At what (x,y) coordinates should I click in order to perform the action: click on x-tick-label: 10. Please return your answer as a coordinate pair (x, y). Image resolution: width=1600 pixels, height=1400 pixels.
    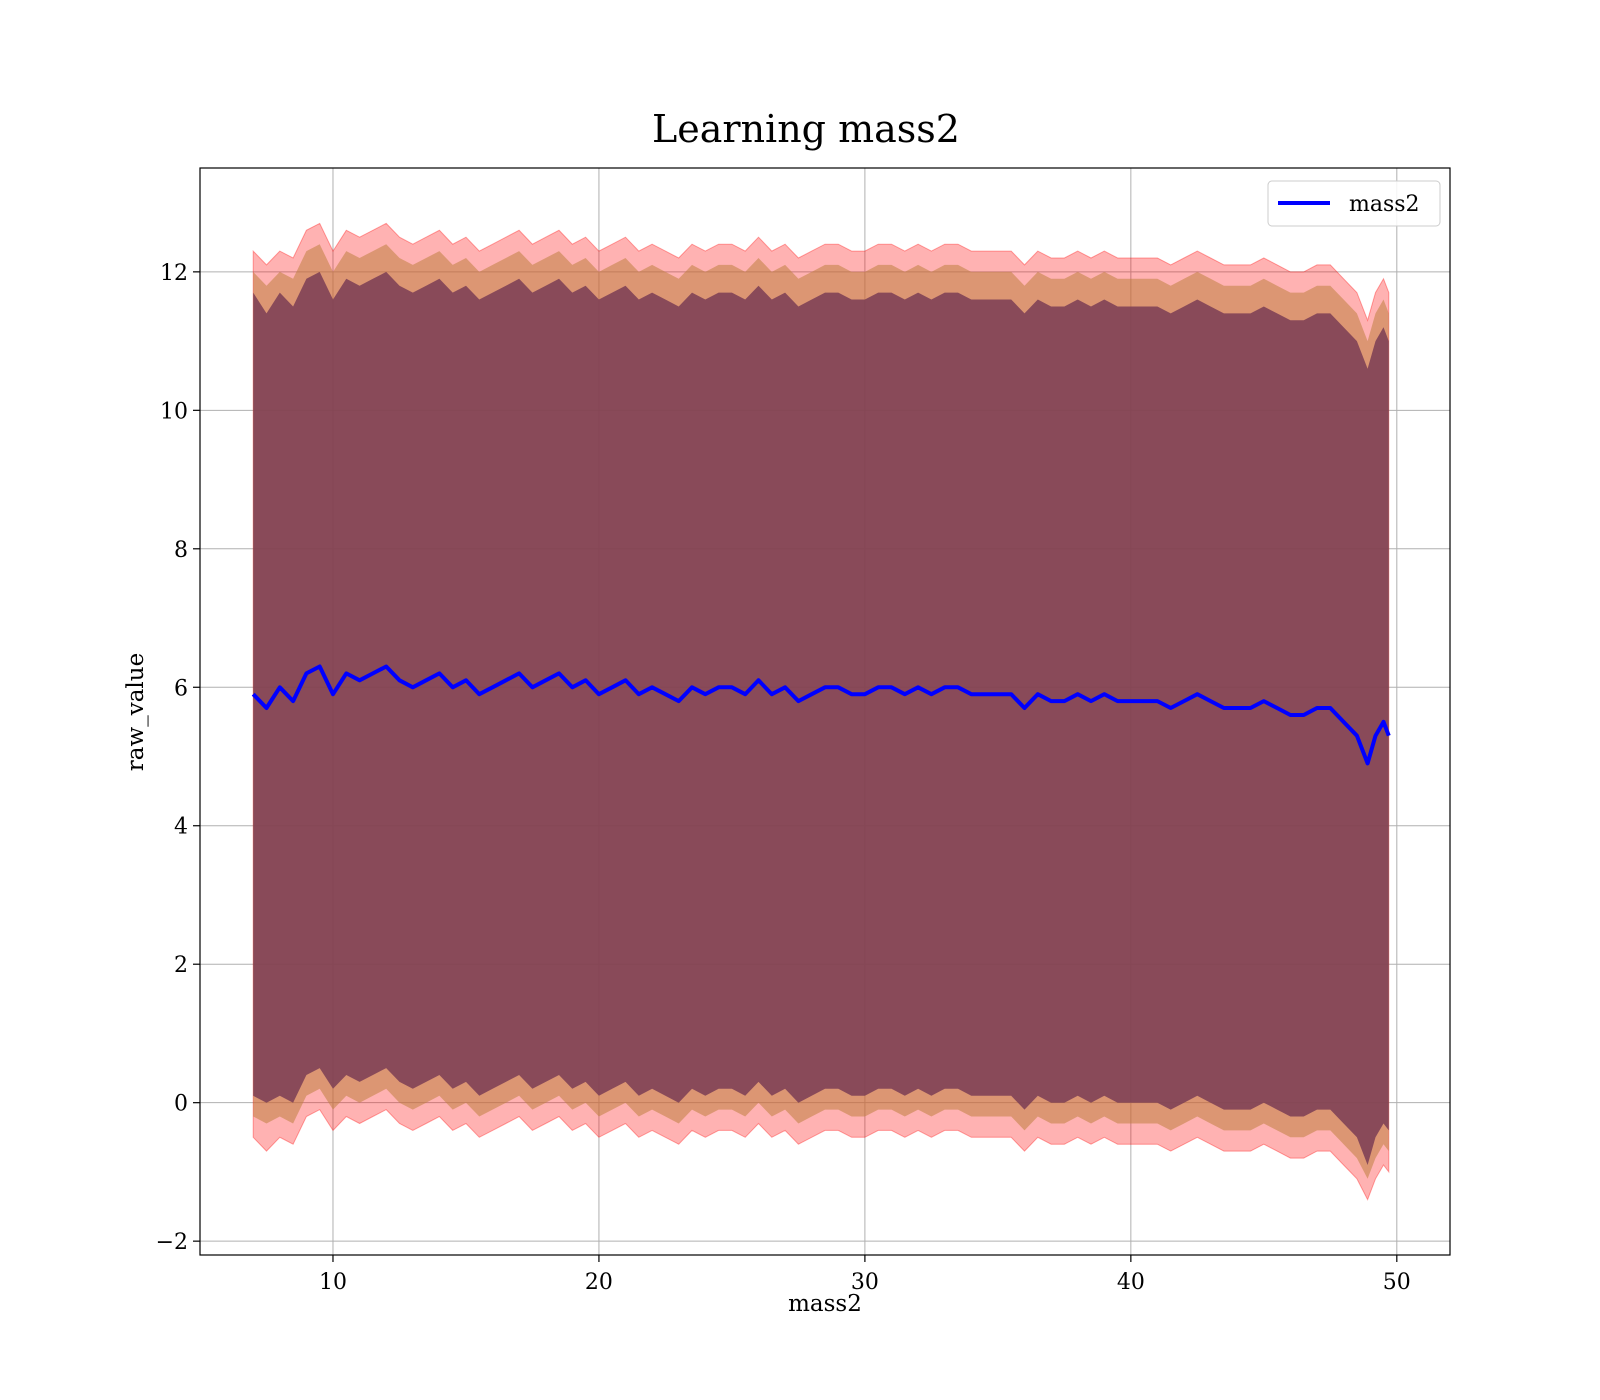
    Looking at the image, I should click on (333, 1282).